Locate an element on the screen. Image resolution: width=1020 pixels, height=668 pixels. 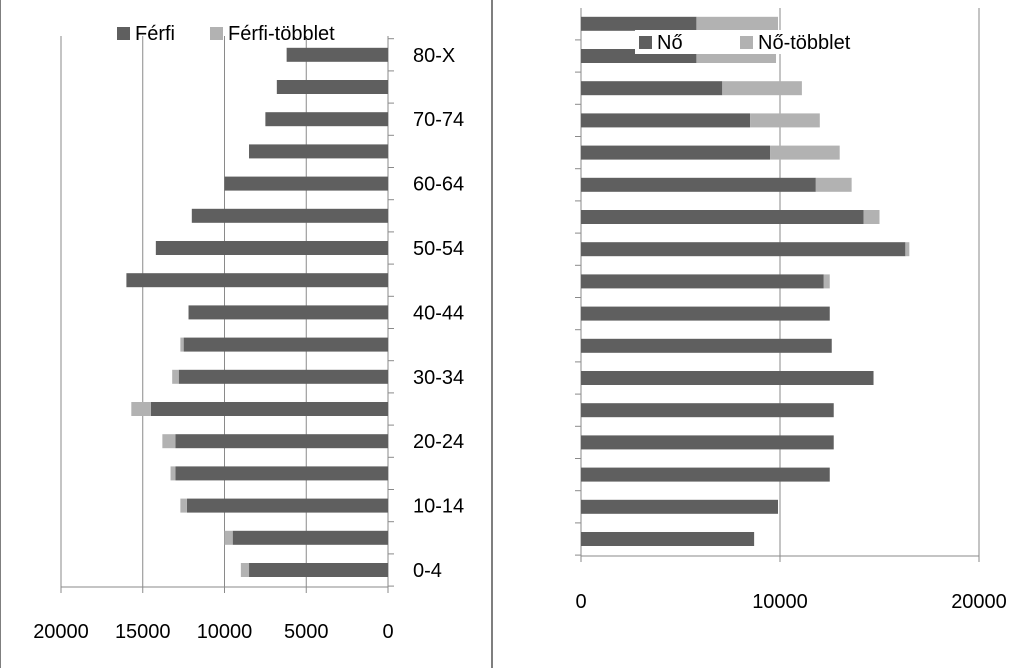
category-label: 20-24 is located at coordinates (438, 442).